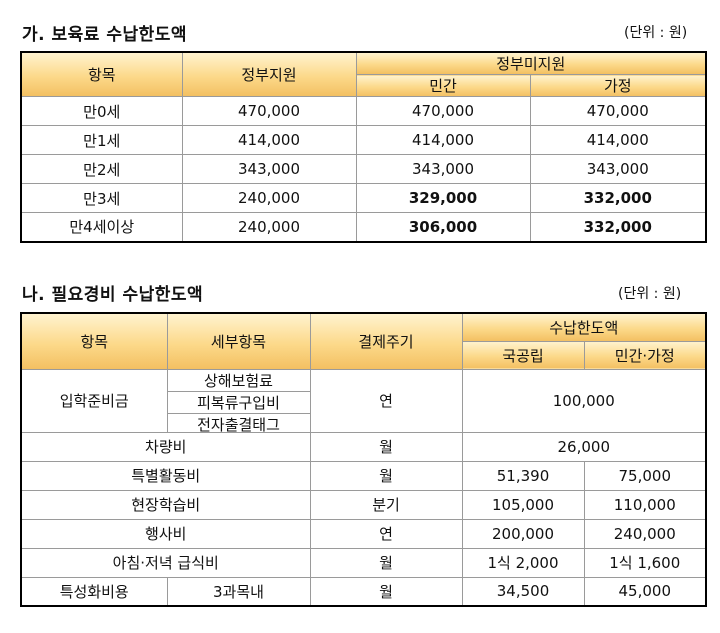 The width and height of the screenshot is (720, 633). I want to click on row-cycle: 연, so click(386, 533).